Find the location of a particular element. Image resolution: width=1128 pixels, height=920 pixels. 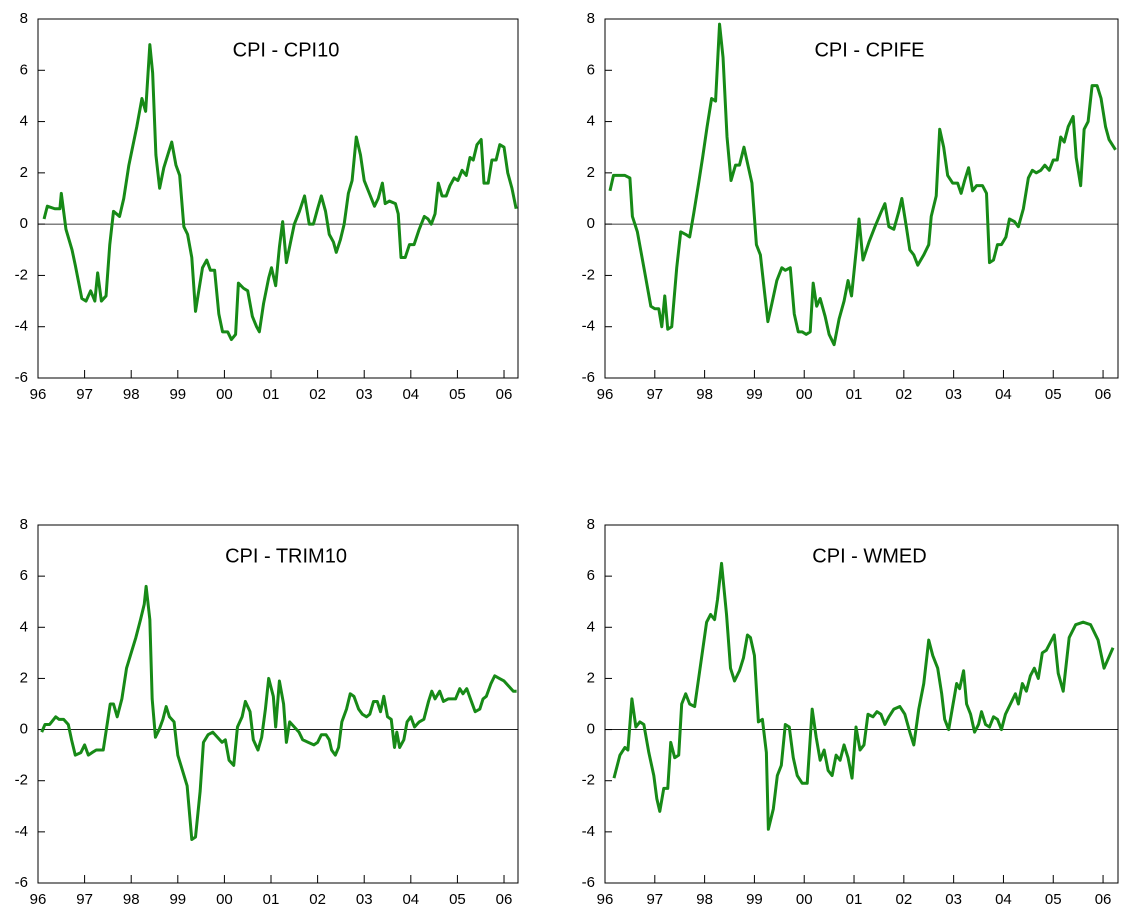

panel-title: CPI - TRIM10 is located at coordinates (286, 556).